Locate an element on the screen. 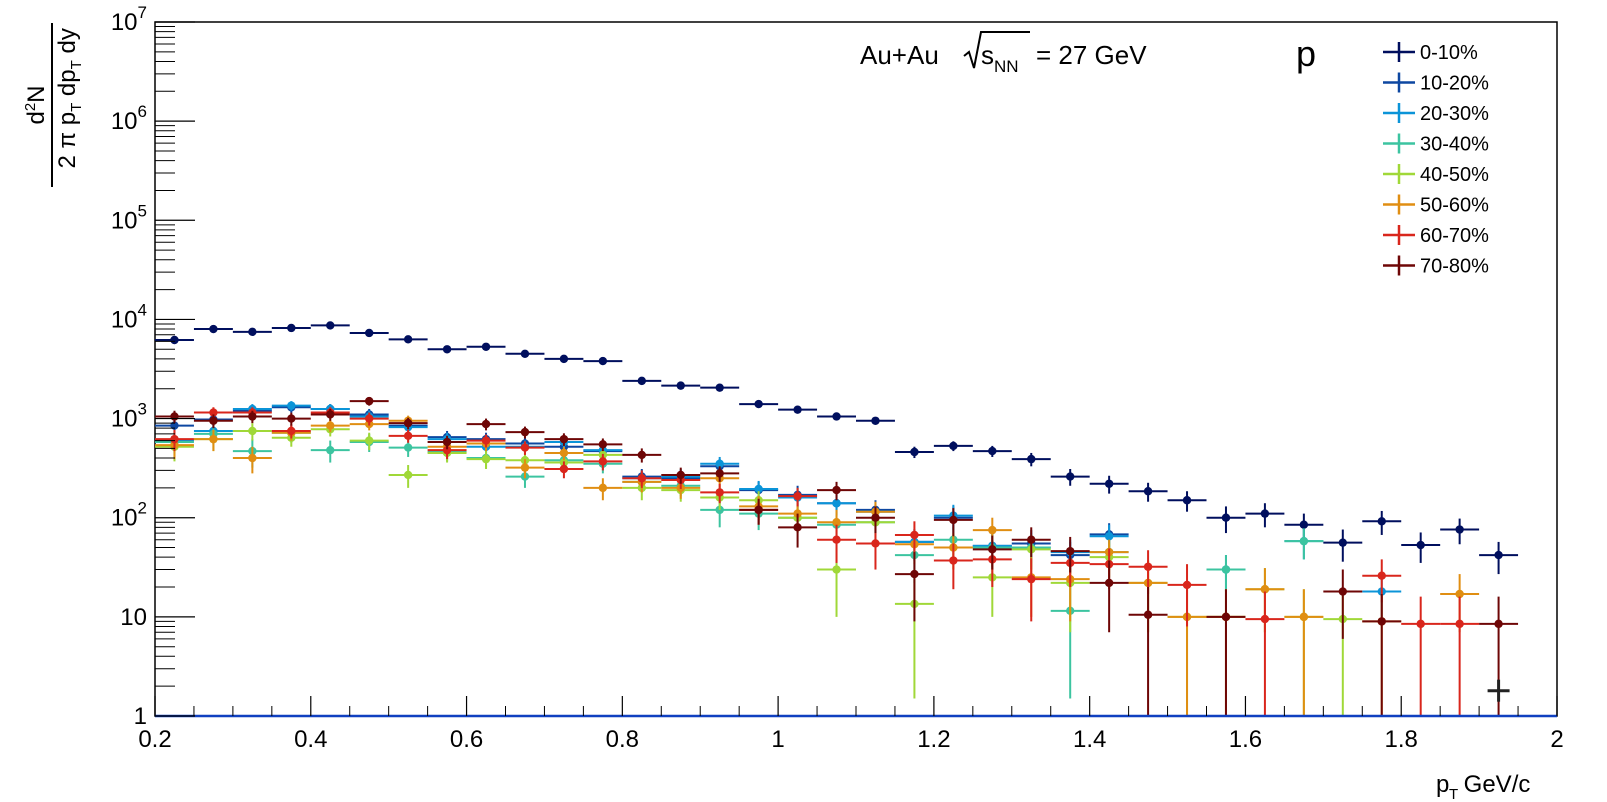 The image size is (1607, 802). legend-label: 30-40% is located at coordinates (1454, 145).